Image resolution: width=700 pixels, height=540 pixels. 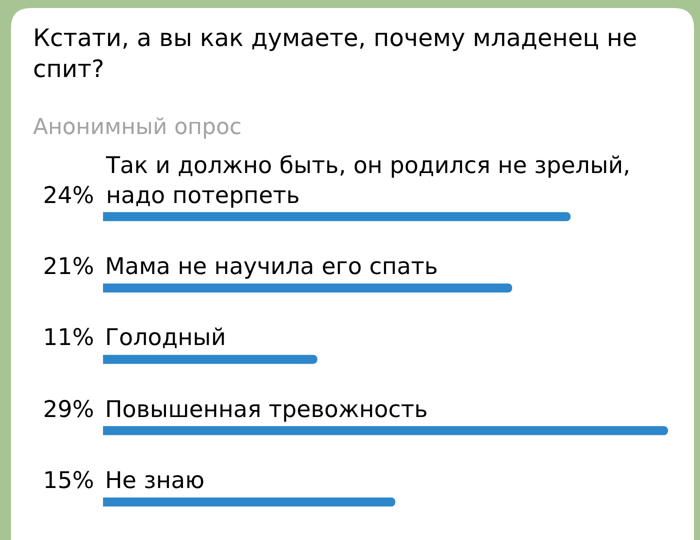 I want to click on chart-subtitle: Анонимный опрос, so click(x=137, y=127).